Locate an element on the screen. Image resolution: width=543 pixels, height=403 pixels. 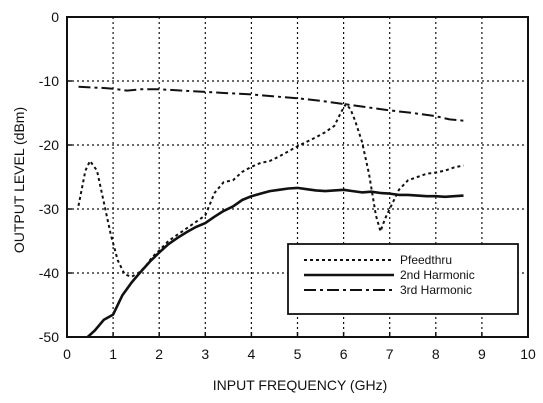
x-tick-label: 8 is located at coordinates (436, 354).